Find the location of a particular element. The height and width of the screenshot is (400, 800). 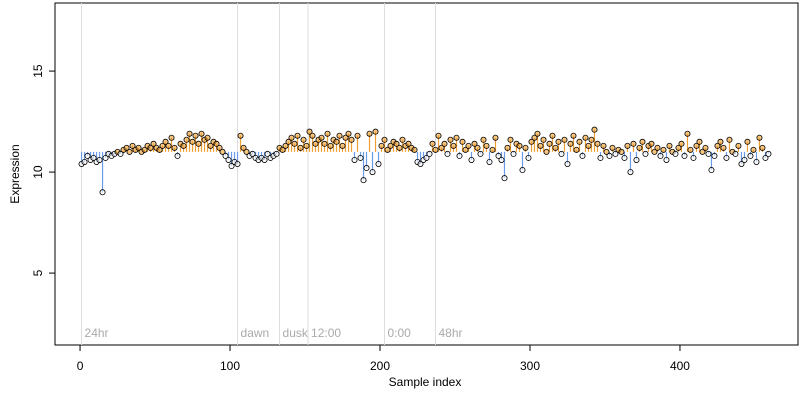

marker-label: 48hr is located at coordinates (450, 333).